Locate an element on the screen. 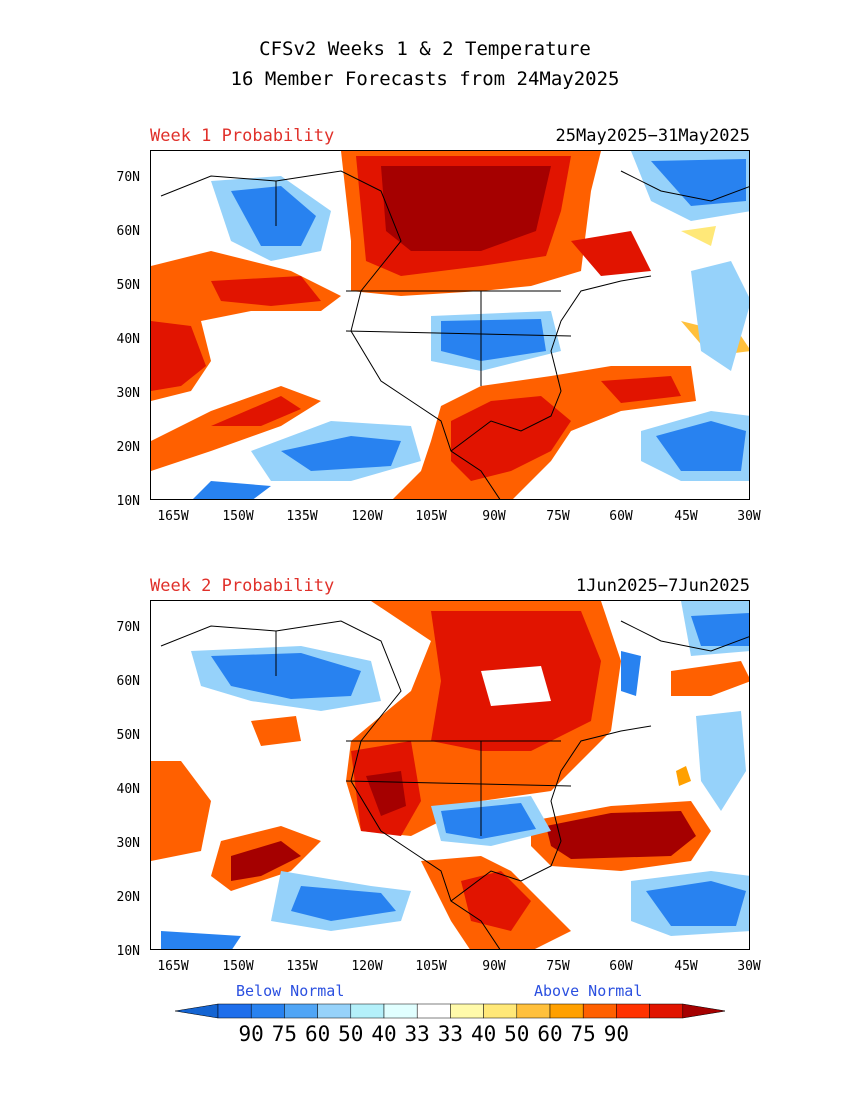  w2-lat-50: 50N is located at coordinates (128, 735).